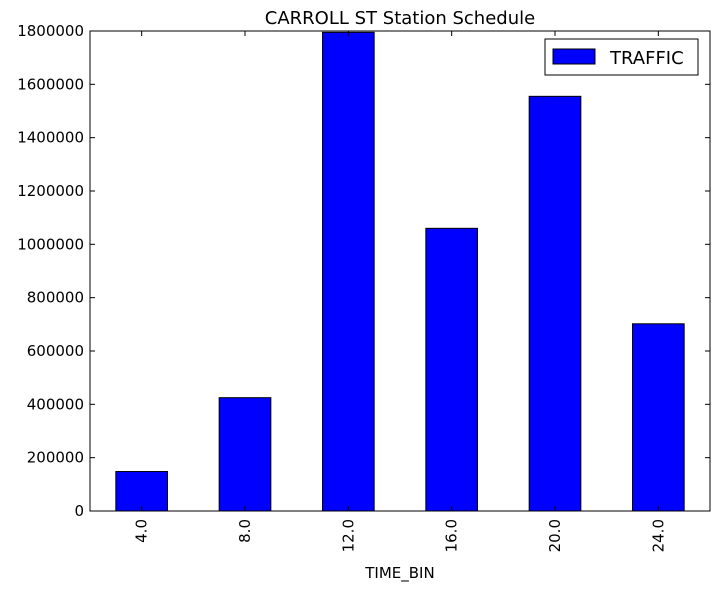  What do you see at coordinates (245, 454) in the screenshot?
I see `bar-8.0` at bounding box center [245, 454].